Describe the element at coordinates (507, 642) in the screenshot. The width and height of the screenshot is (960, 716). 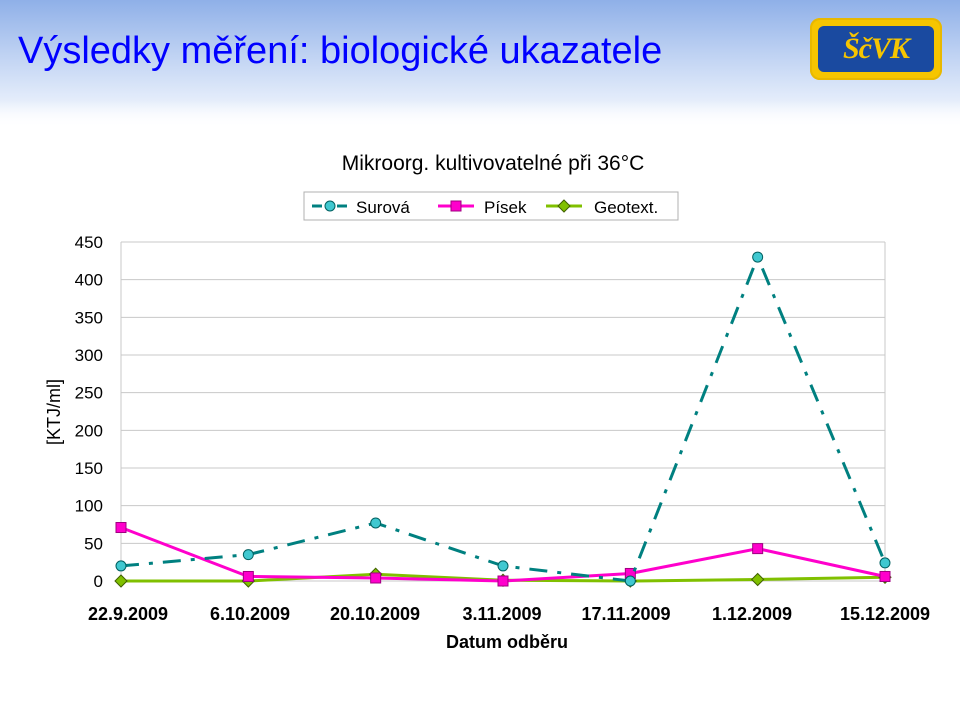
I see `x-axis-label: Datum odběru` at that location.